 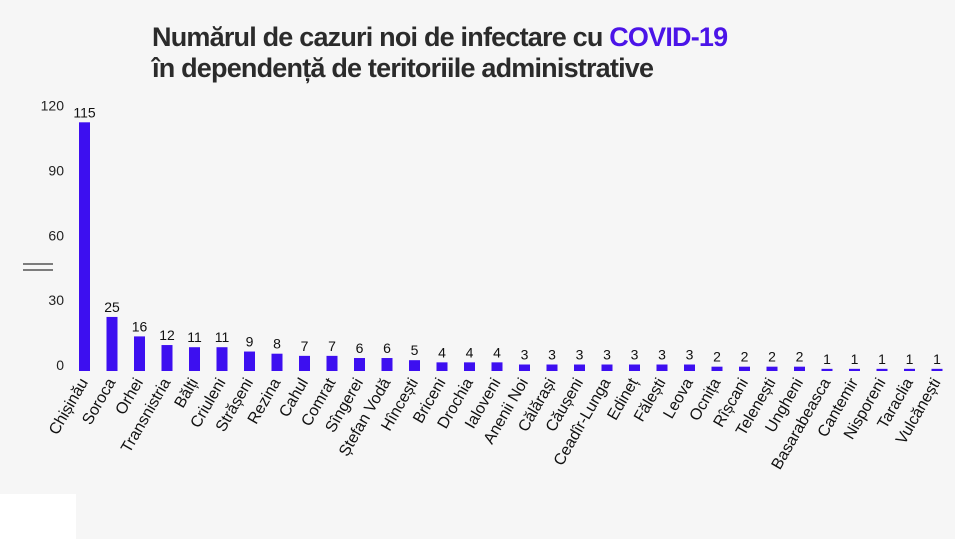 I want to click on title-line-1: Numărul de cazuri noi de infectare cu, so click(x=377, y=37).